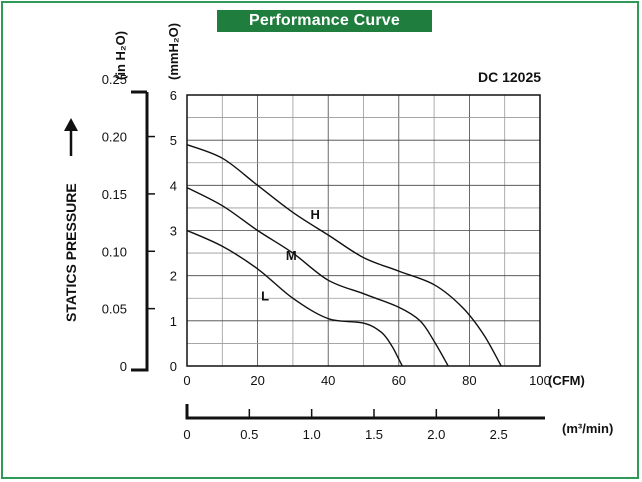  Describe the element at coordinates (120, 55) in the screenshot. I see `y-axis-label-inh2o: (in H₂O)` at that location.